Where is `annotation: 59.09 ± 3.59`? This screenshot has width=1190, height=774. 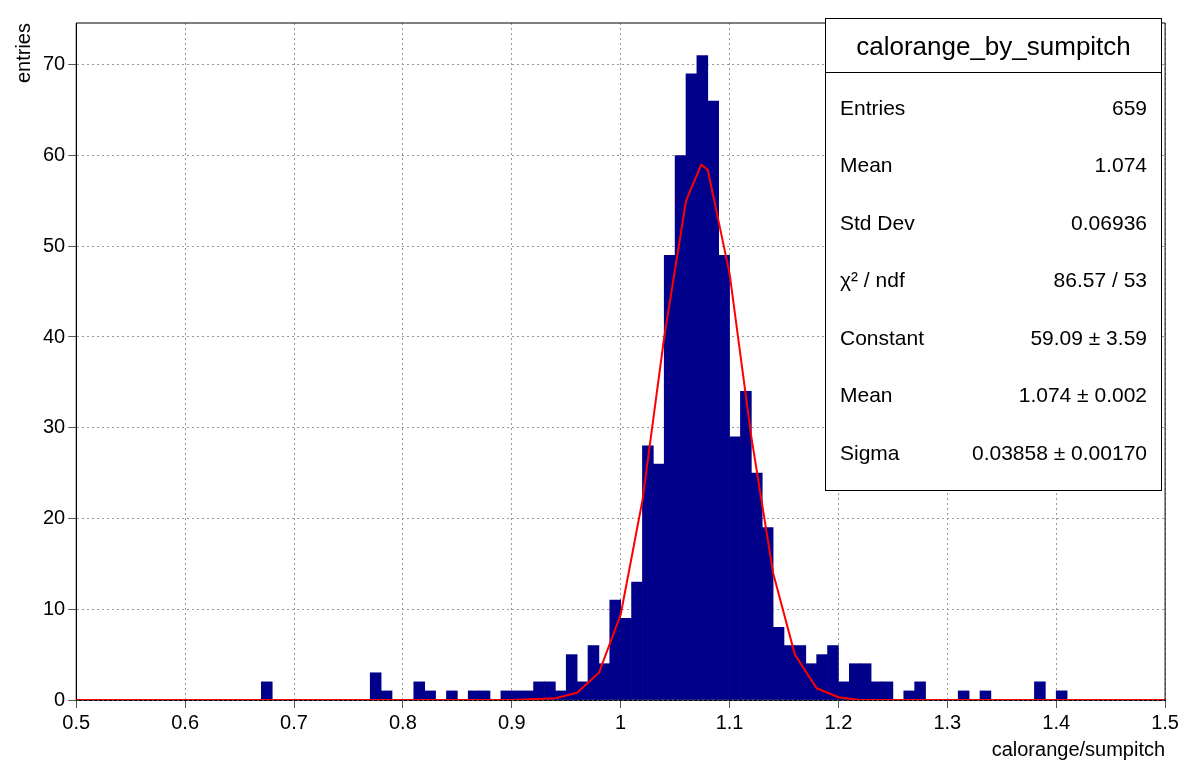
annotation: 59.09 ± 3.59 is located at coordinates (1088, 337).